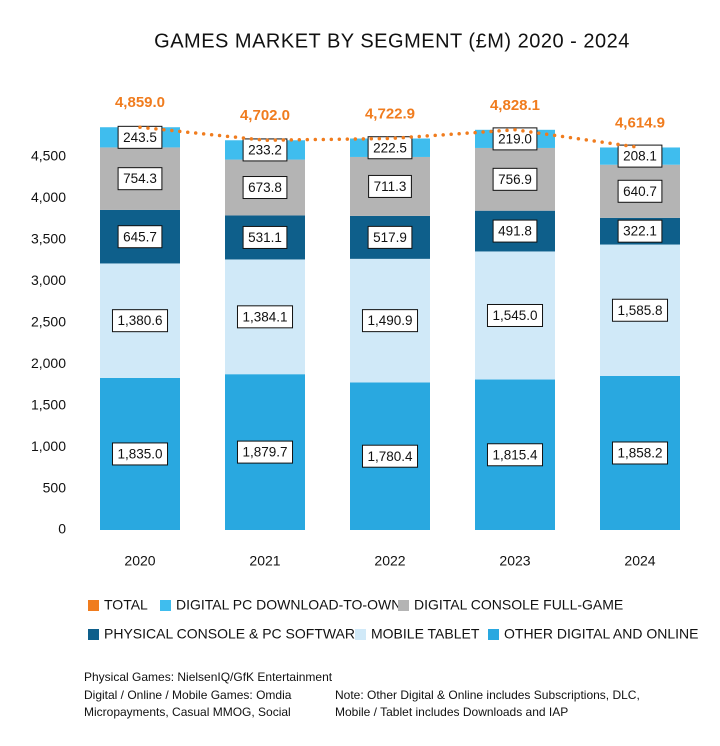 The height and width of the screenshot is (746, 720). I want to click on value-label-text: 711.3, so click(390, 186).